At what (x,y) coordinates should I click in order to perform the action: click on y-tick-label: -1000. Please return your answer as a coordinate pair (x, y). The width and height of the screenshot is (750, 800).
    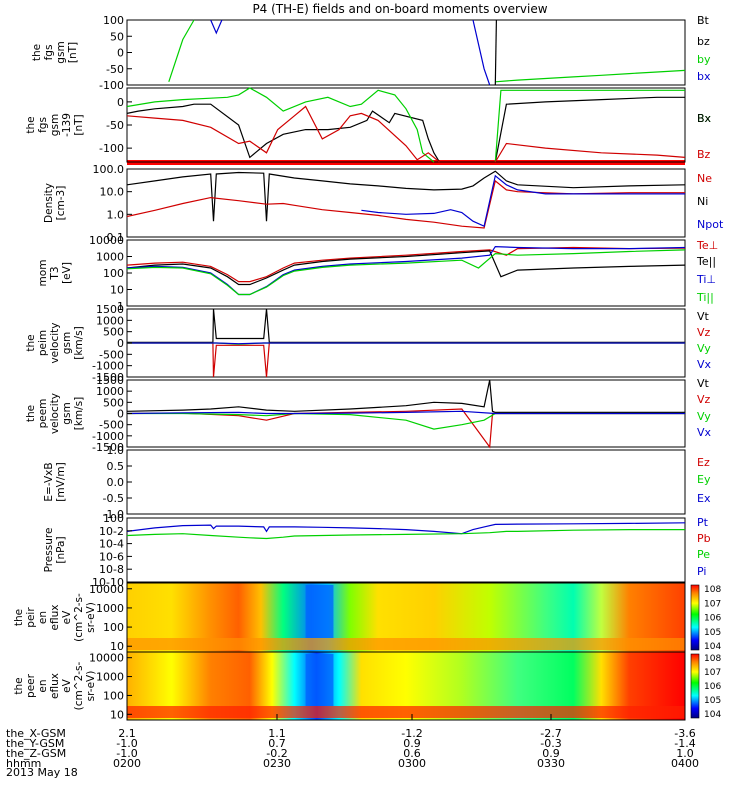
    Looking at the image, I should click on (108, 366).